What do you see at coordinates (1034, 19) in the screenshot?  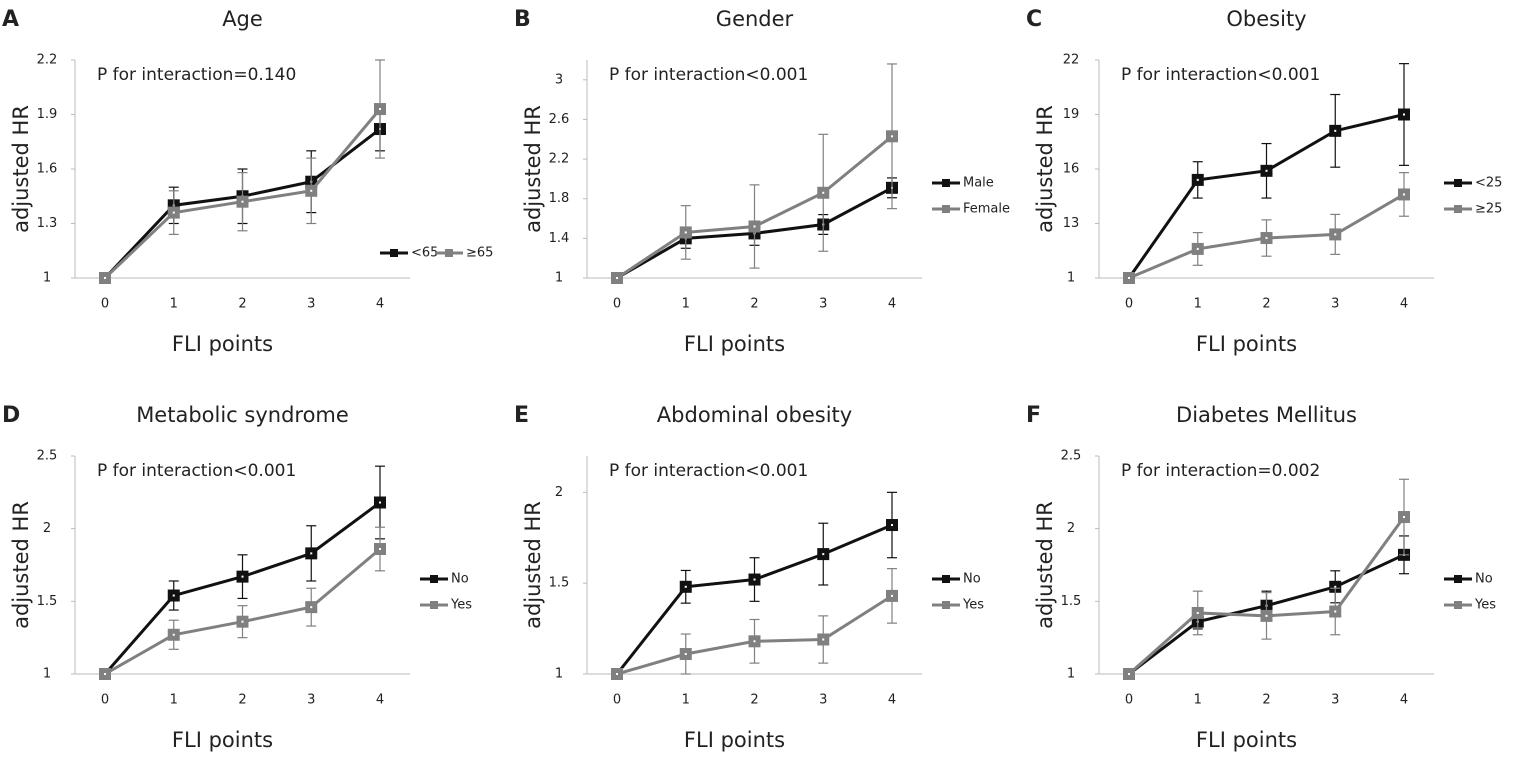 I see `panel-letter: C` at bounding box center [1034, 19].